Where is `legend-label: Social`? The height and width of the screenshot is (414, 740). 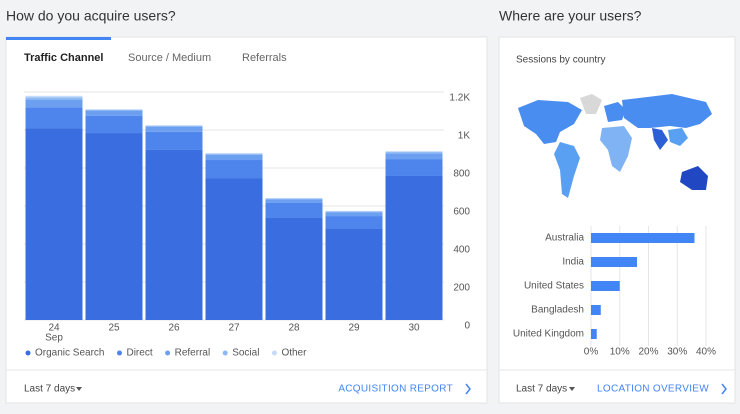
legend-label: Social is located at coordinates (245, 353).